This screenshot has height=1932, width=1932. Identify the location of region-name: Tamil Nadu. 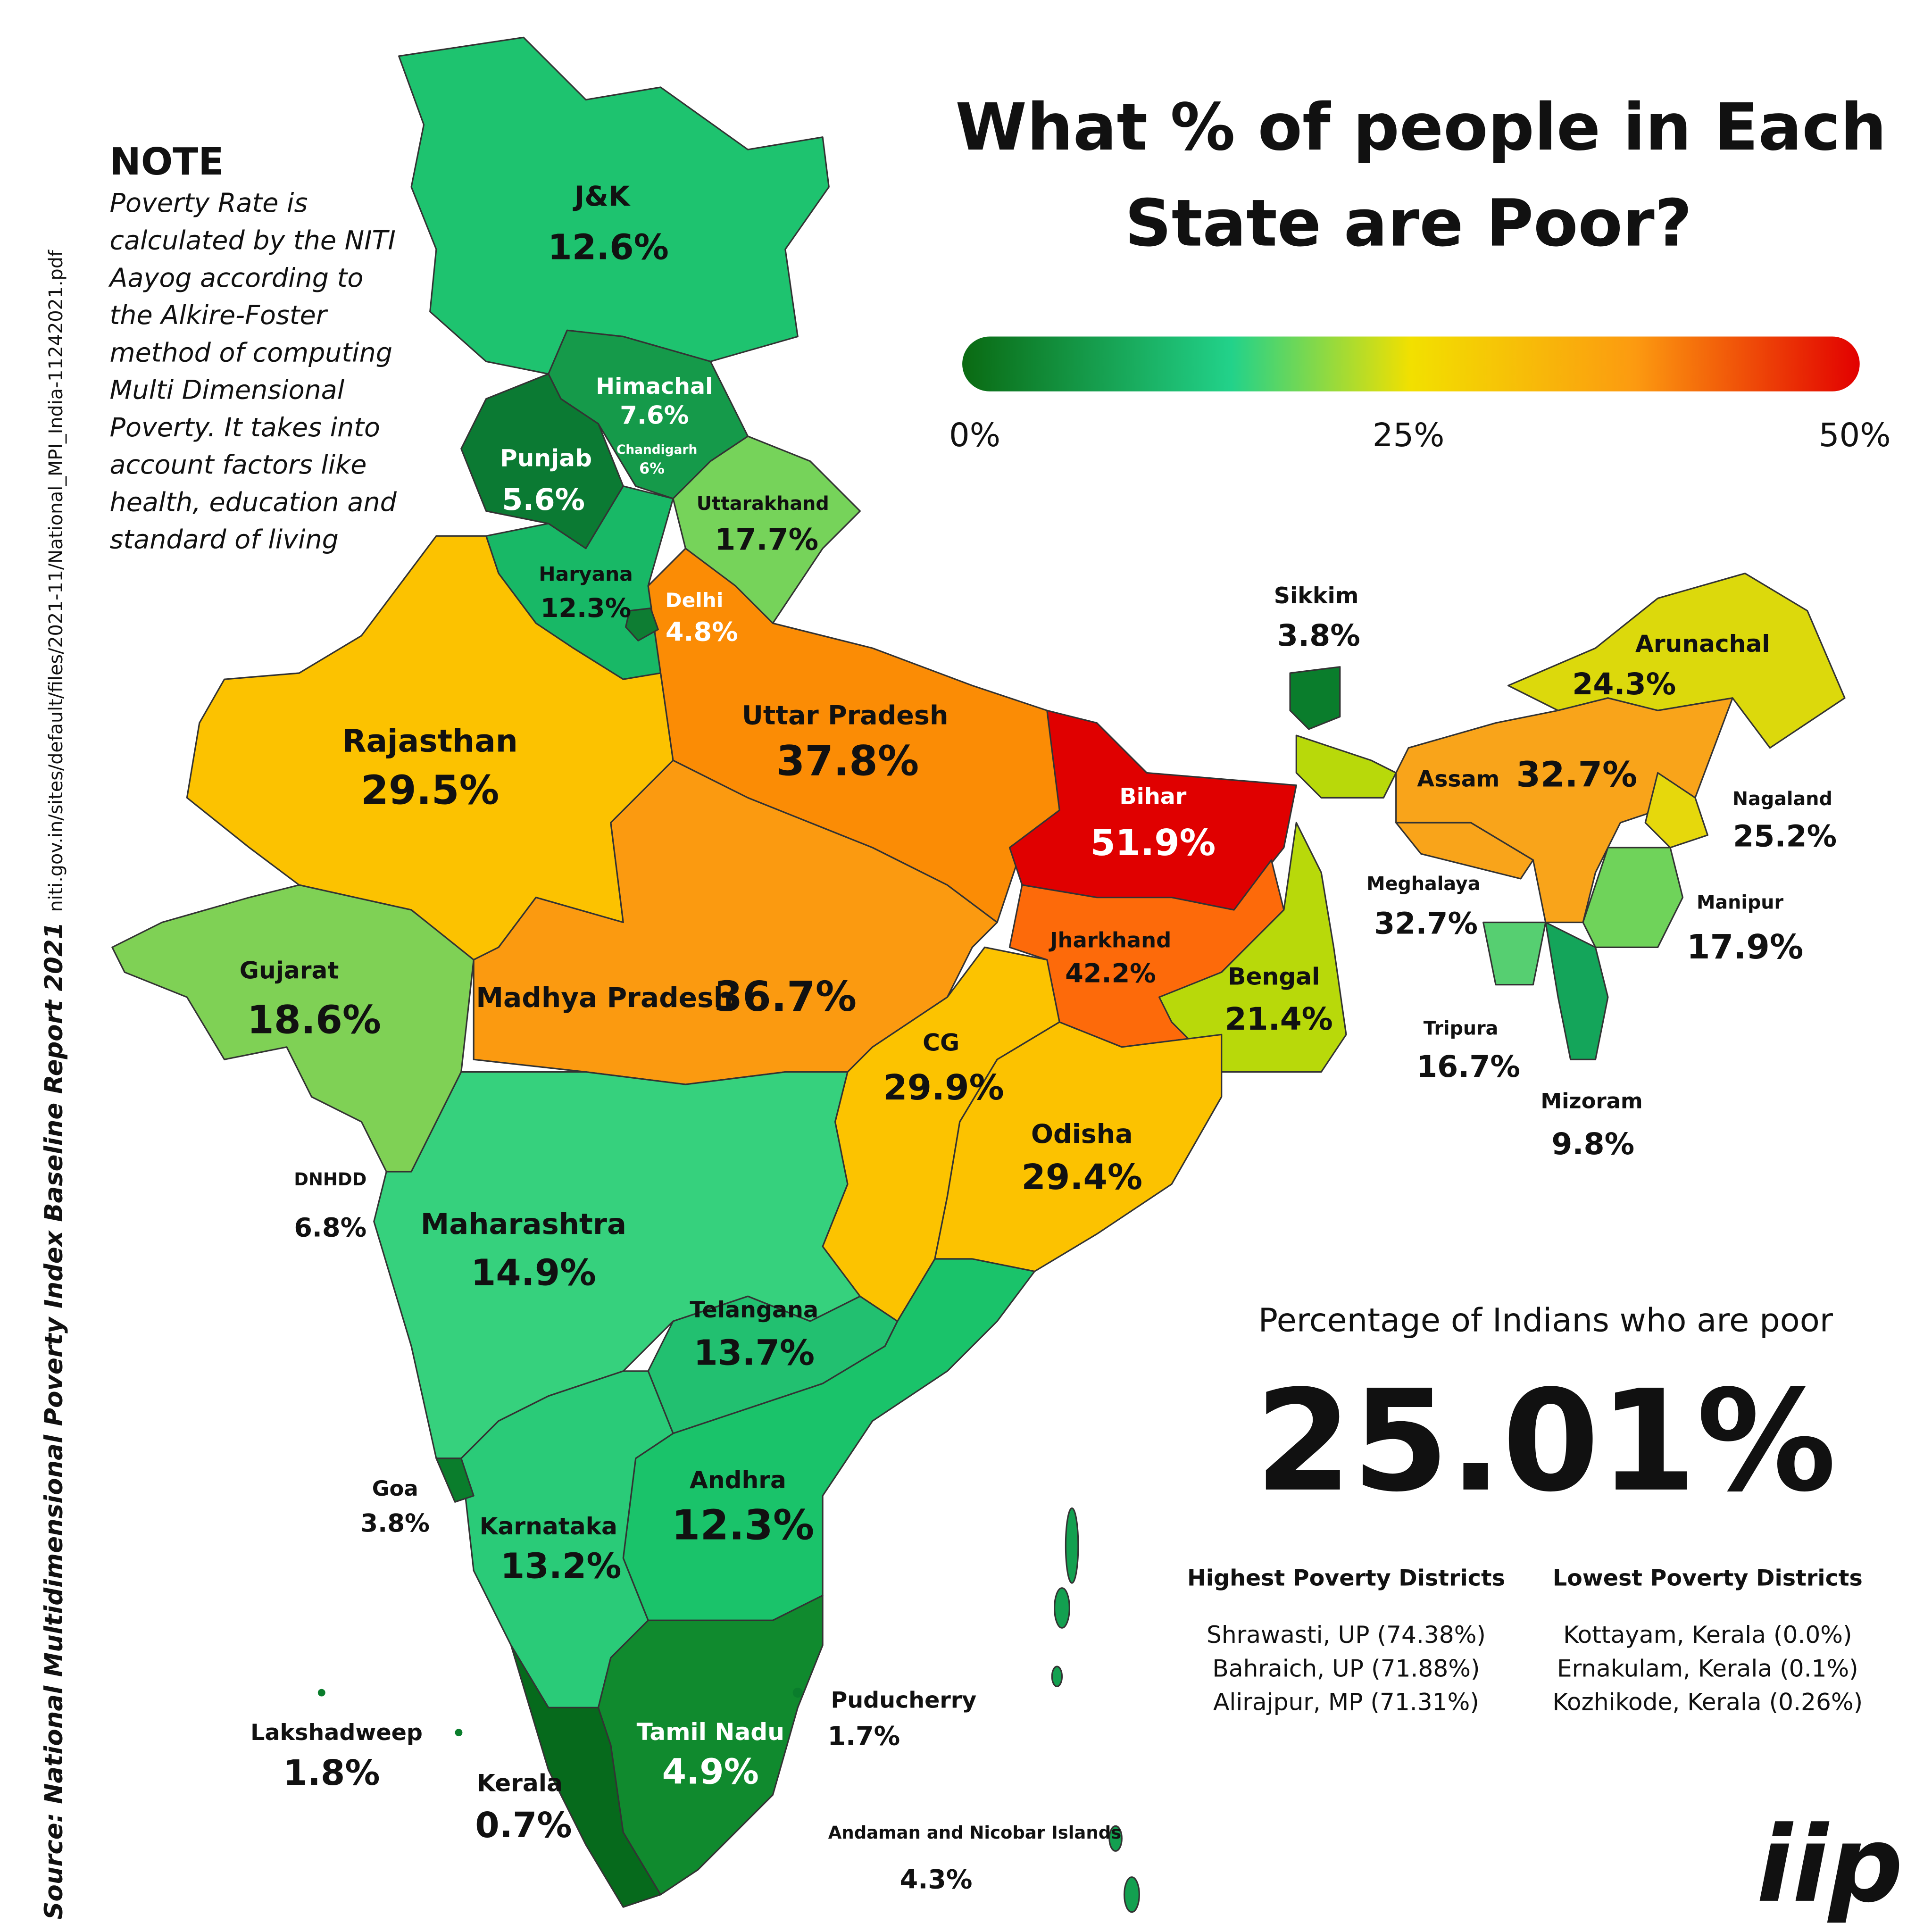
(710, 1732).